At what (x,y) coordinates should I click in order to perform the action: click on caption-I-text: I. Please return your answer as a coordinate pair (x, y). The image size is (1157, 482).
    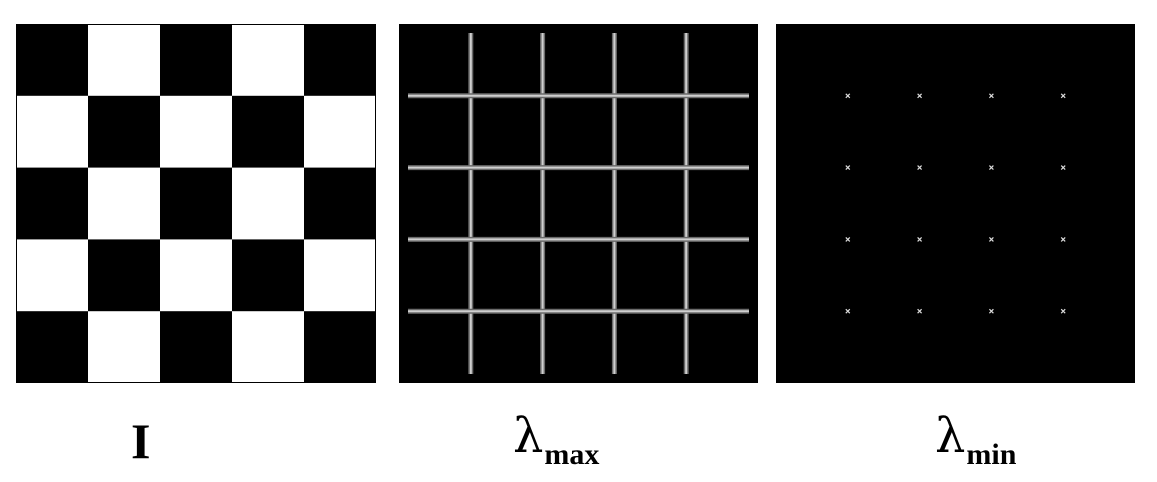
    Looking at the image, I should click on (141, 441).